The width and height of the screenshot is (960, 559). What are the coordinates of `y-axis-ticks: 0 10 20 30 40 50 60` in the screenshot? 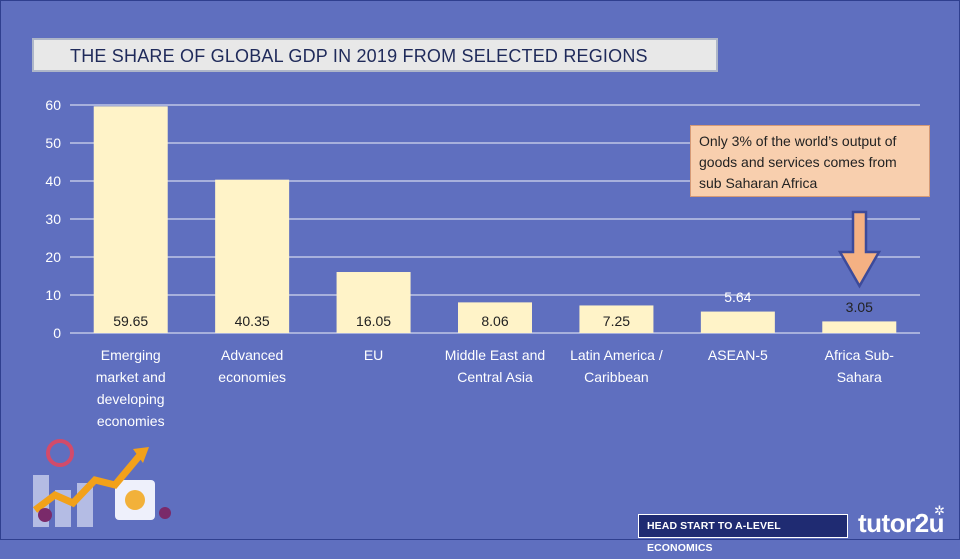 It's located at (53, 219).